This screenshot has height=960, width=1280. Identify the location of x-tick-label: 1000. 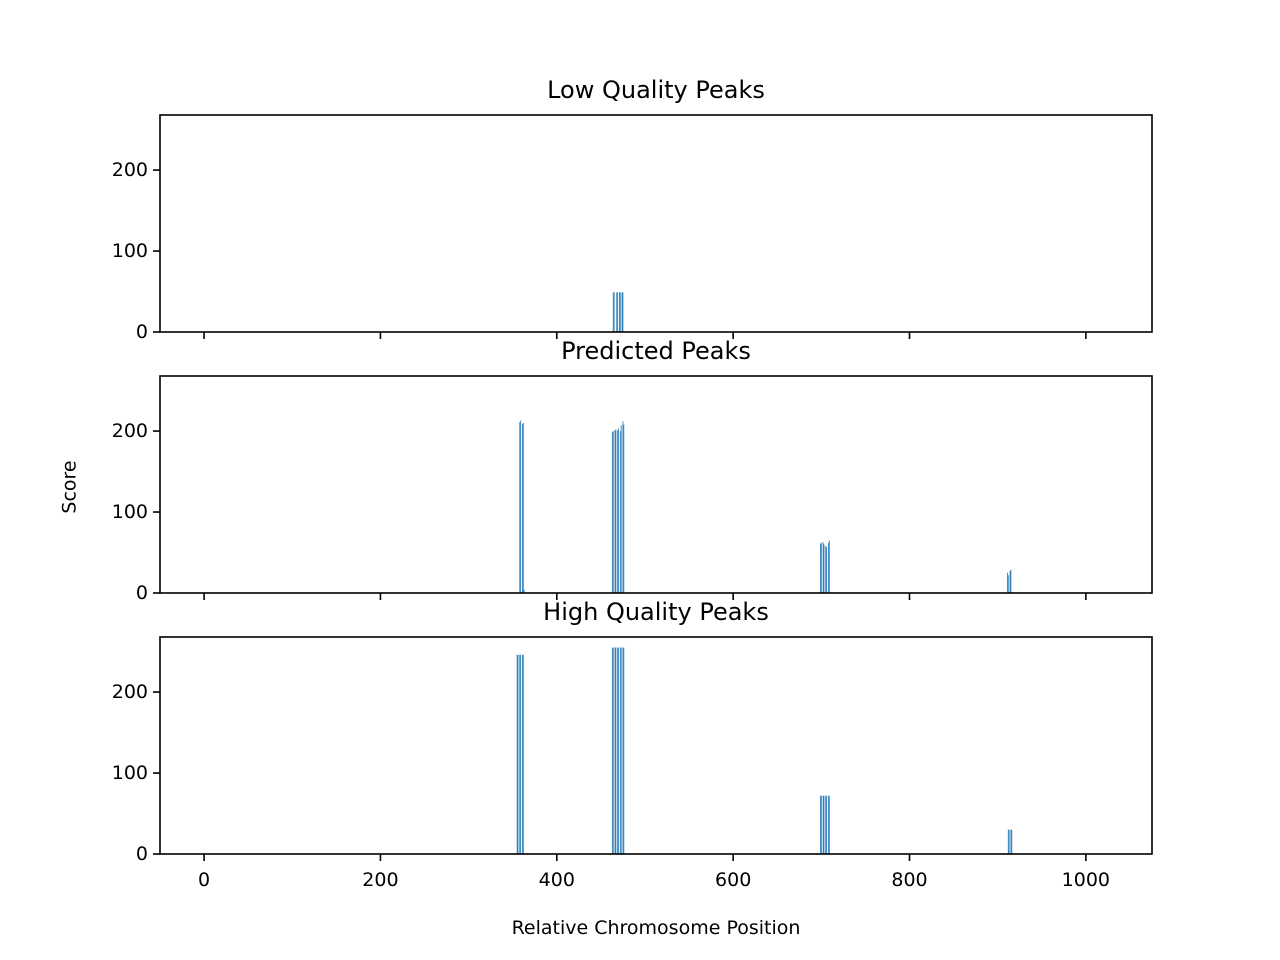
(1086, 880).